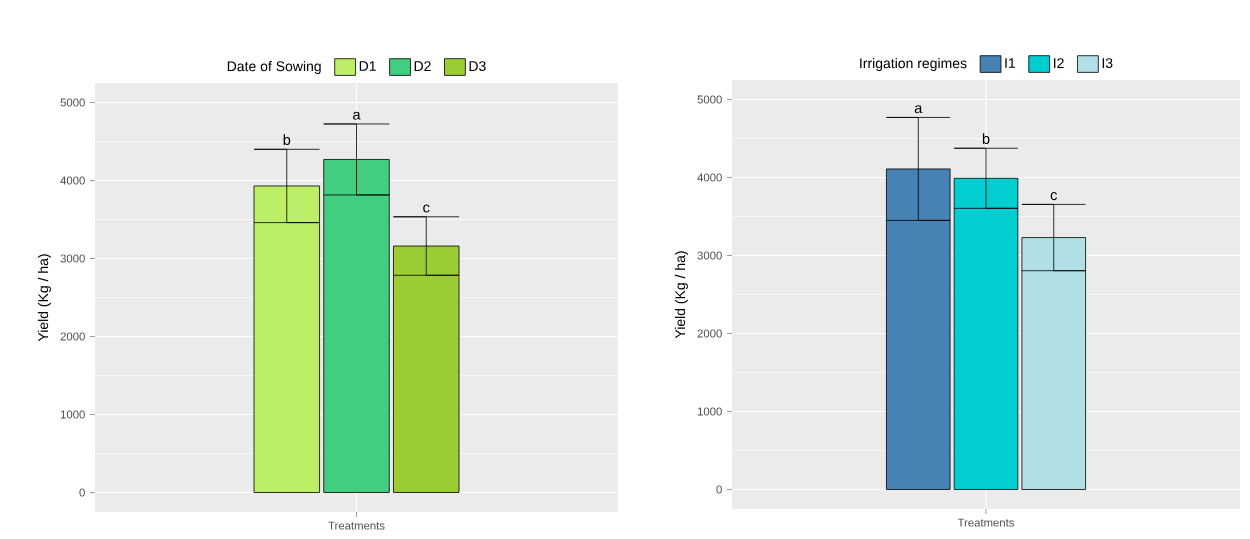 This screenshot has width=1250, height=539. Describe the element at coordinates (367, 66) in the screenshot. I see `legend-label: D1` at that location.